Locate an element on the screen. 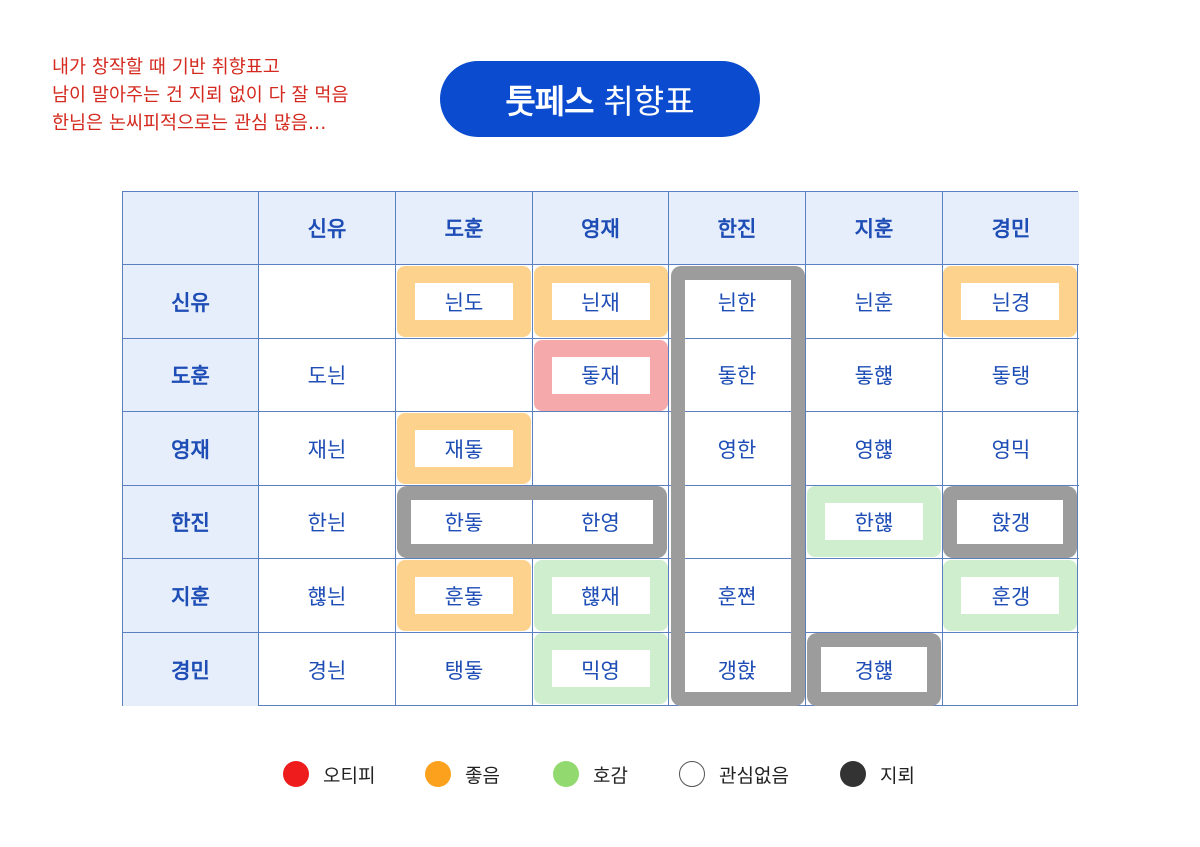  column-header: 경민 is located at coordinates (1011, 228).